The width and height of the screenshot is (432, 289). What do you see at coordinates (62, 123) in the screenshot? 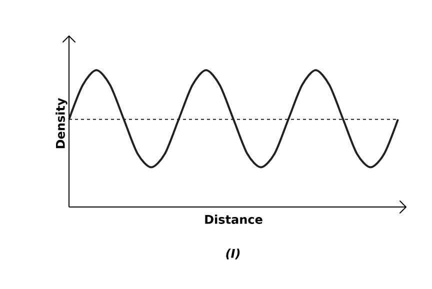
I see `y-axis-title: Density` at bounding box center [62, 123].